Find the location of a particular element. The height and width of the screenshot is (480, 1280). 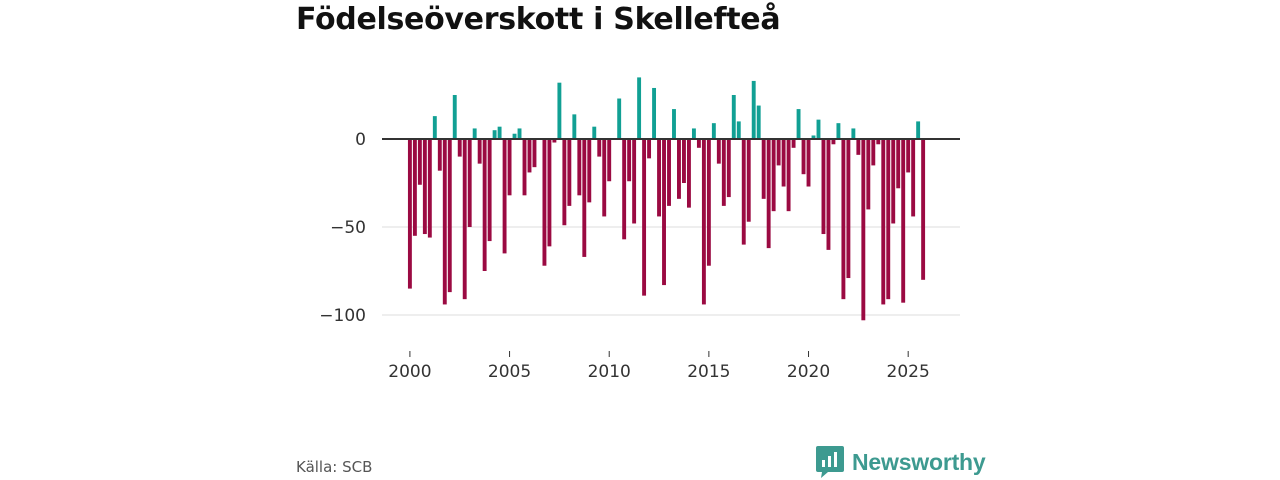

source-credit: Källa: SCB is located at coordinates (334, 467).